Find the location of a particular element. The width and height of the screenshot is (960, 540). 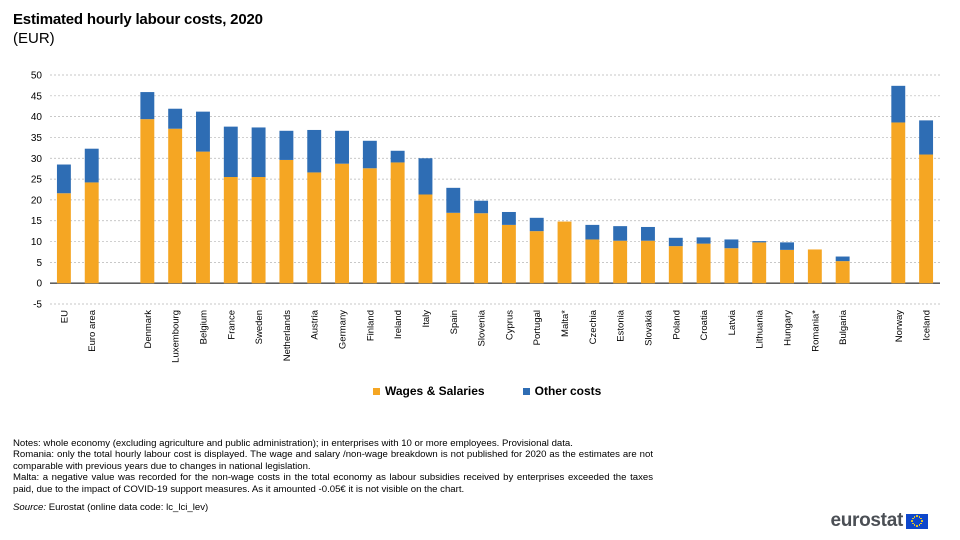

x-tick-label: Croatia is located at coordinates (704, 324).